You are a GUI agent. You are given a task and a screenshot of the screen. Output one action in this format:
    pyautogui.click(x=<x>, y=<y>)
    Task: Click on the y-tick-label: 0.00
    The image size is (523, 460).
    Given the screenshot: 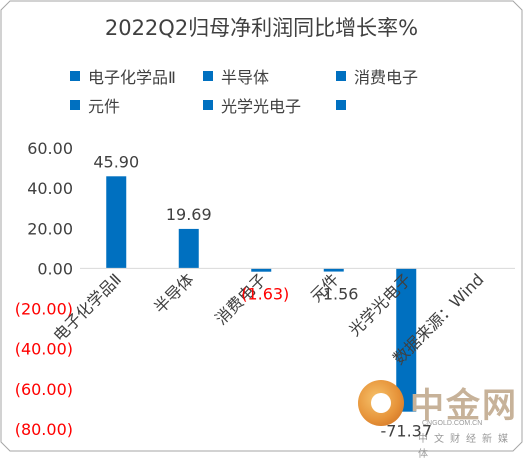 What is the action you would take?
    pyautogui.click(x=55, y=268)
    